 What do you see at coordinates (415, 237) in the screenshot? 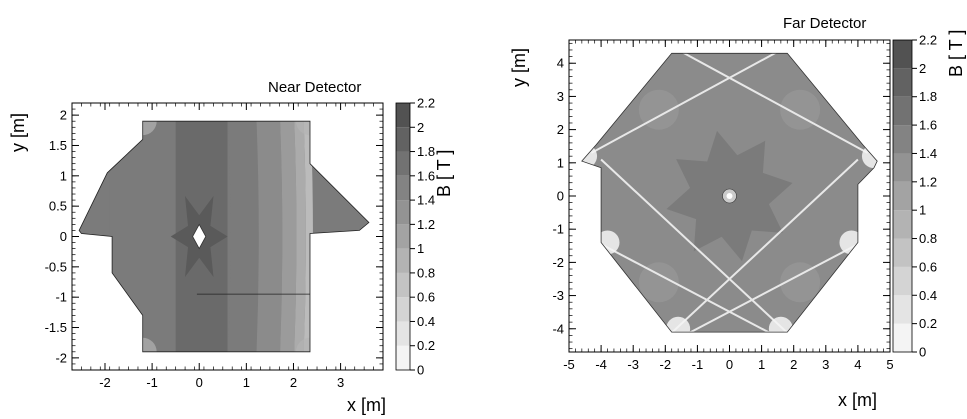
I see `near-colorbar: 0 0.2 0.4 0.6 0.8 1 1.2 1.4 1.6 1.8 2 2.2` at bounding box center [415, 237].